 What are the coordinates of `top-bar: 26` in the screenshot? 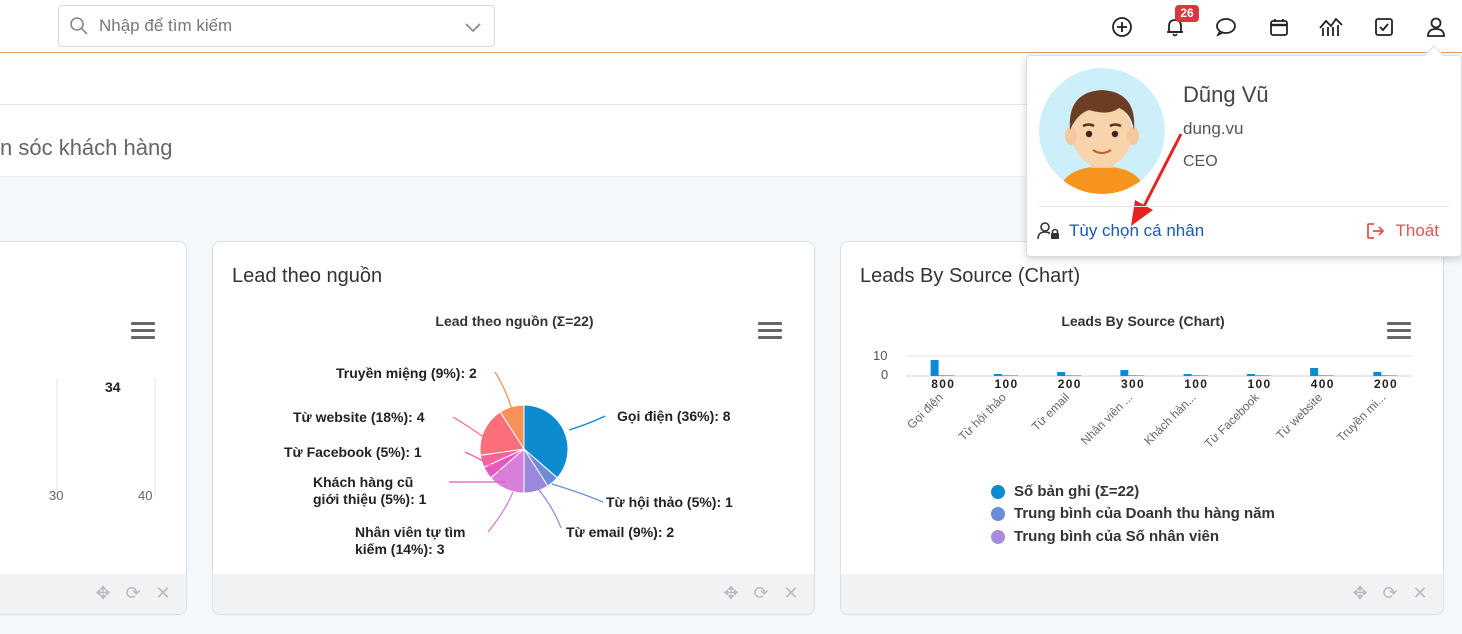 It's located at (731, 26).